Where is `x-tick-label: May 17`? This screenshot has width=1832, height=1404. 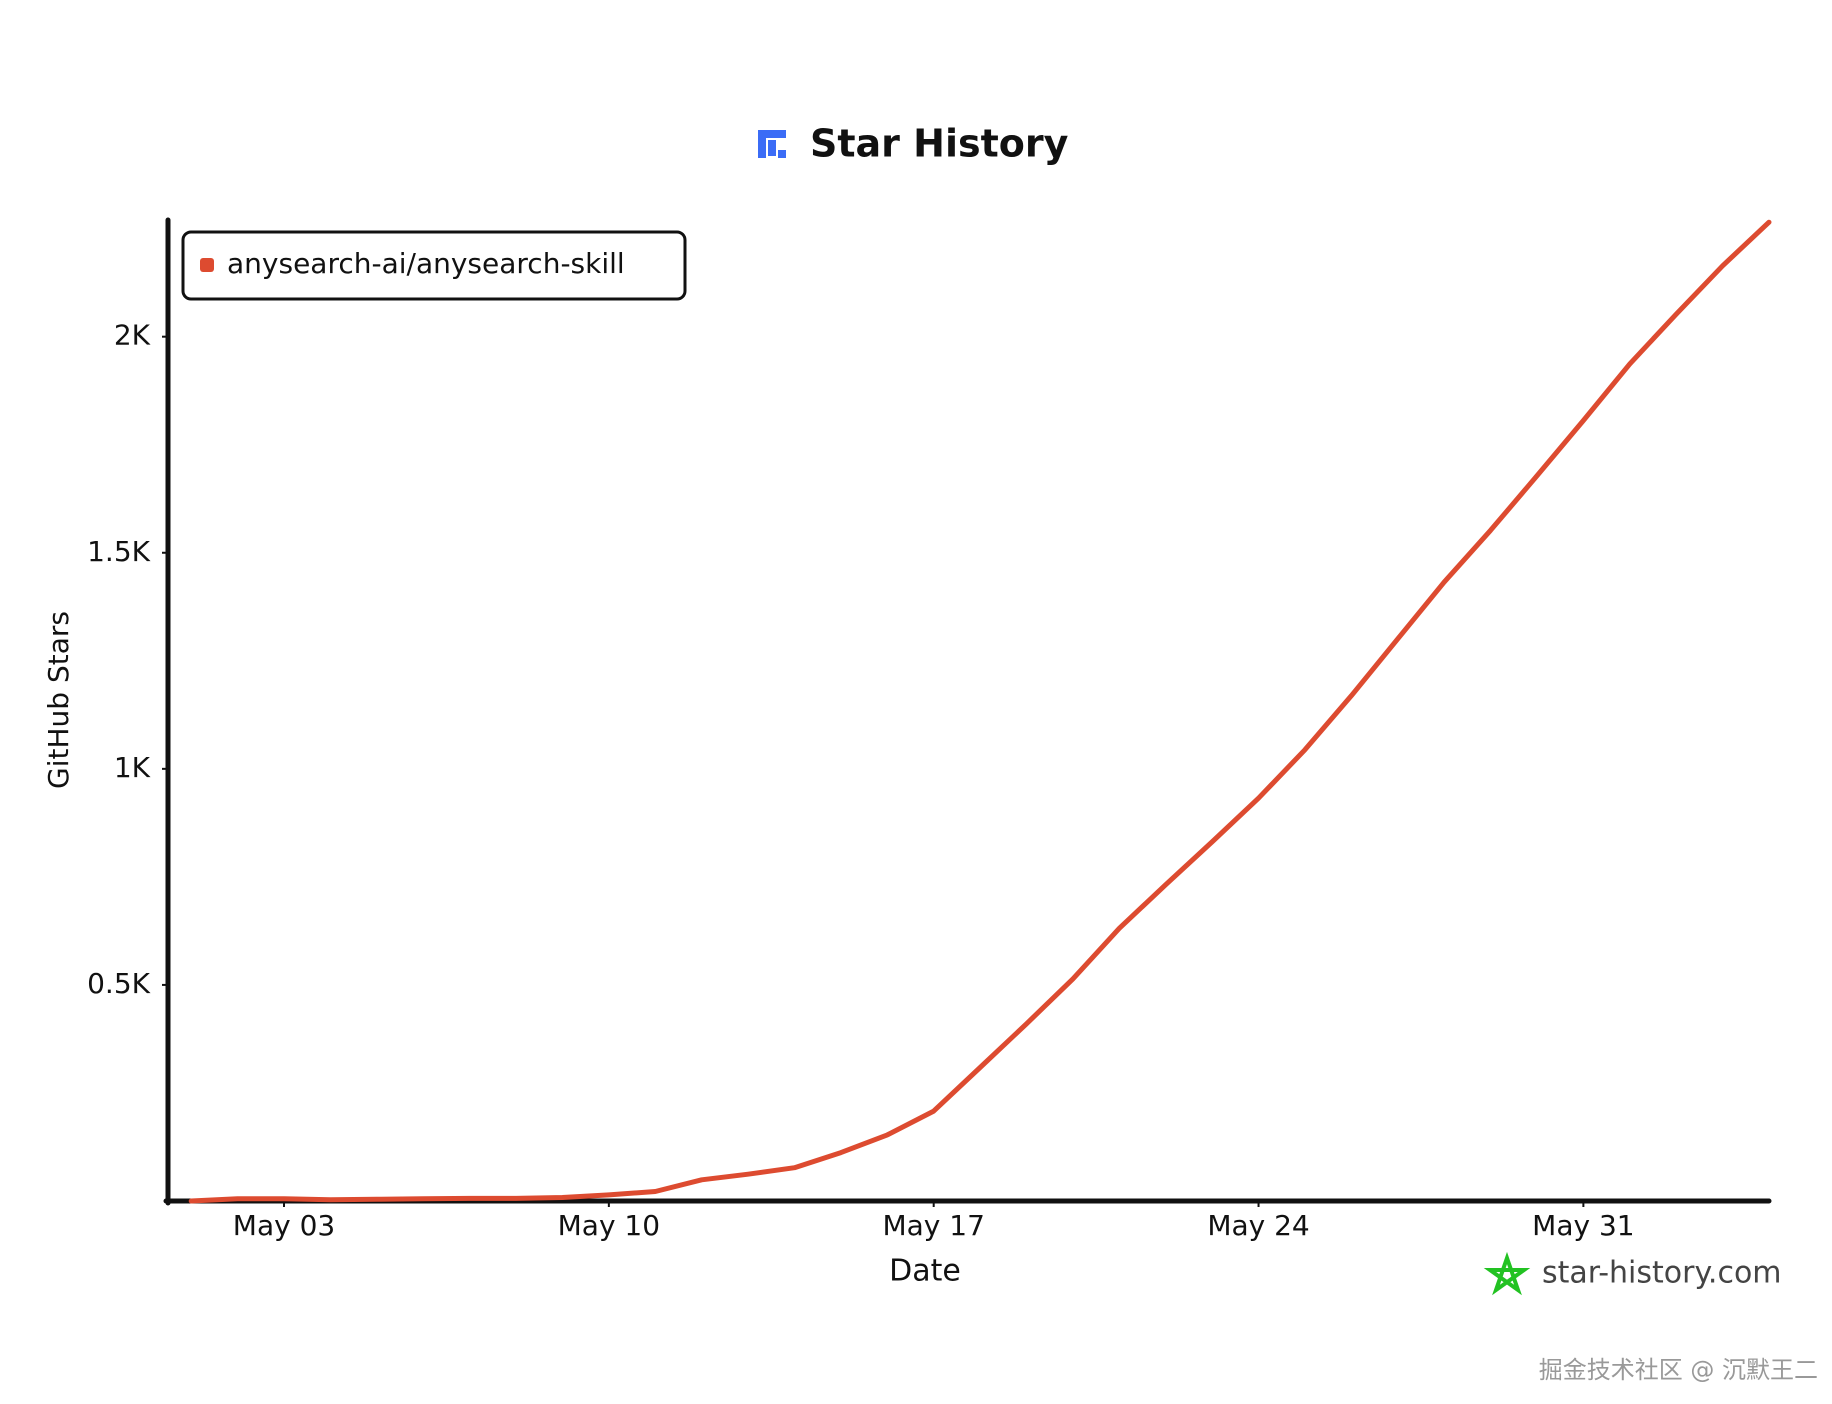 x-tick-label: May 17 is located at coordinates (933, 1225).